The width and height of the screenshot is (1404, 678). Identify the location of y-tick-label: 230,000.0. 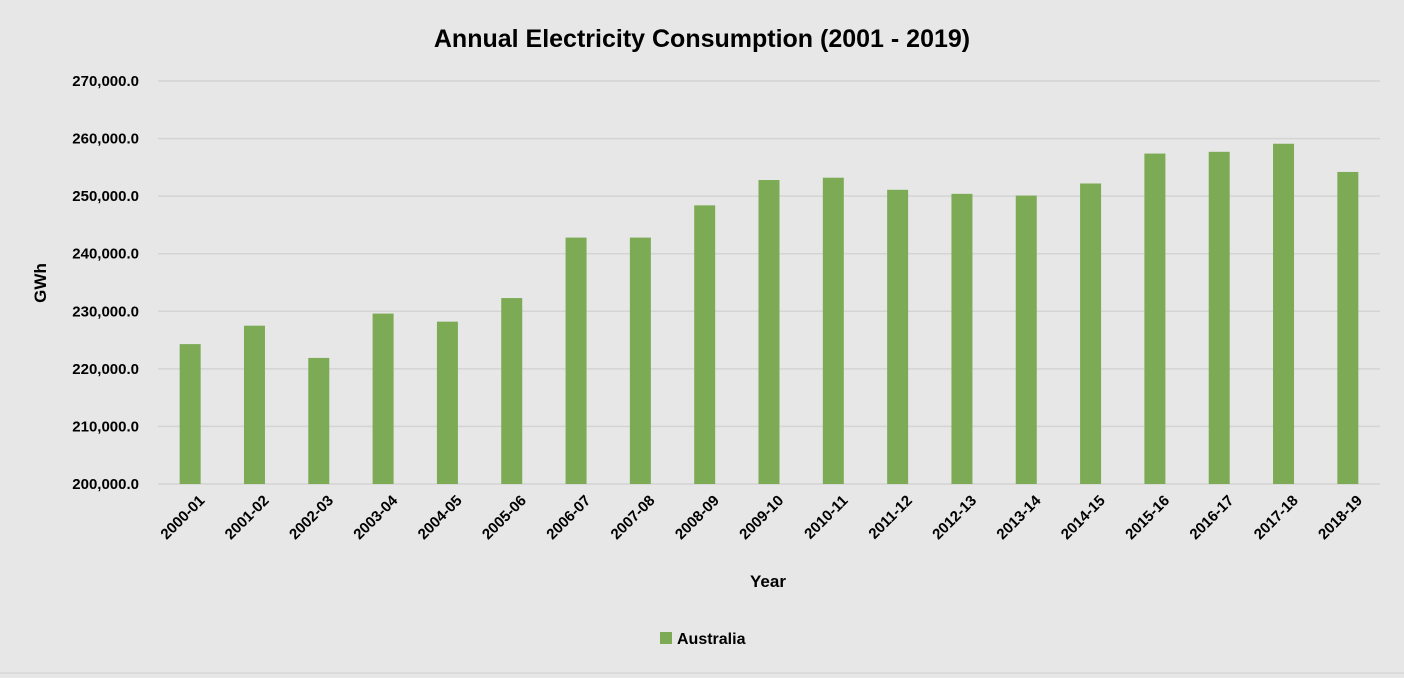
(105, 311).